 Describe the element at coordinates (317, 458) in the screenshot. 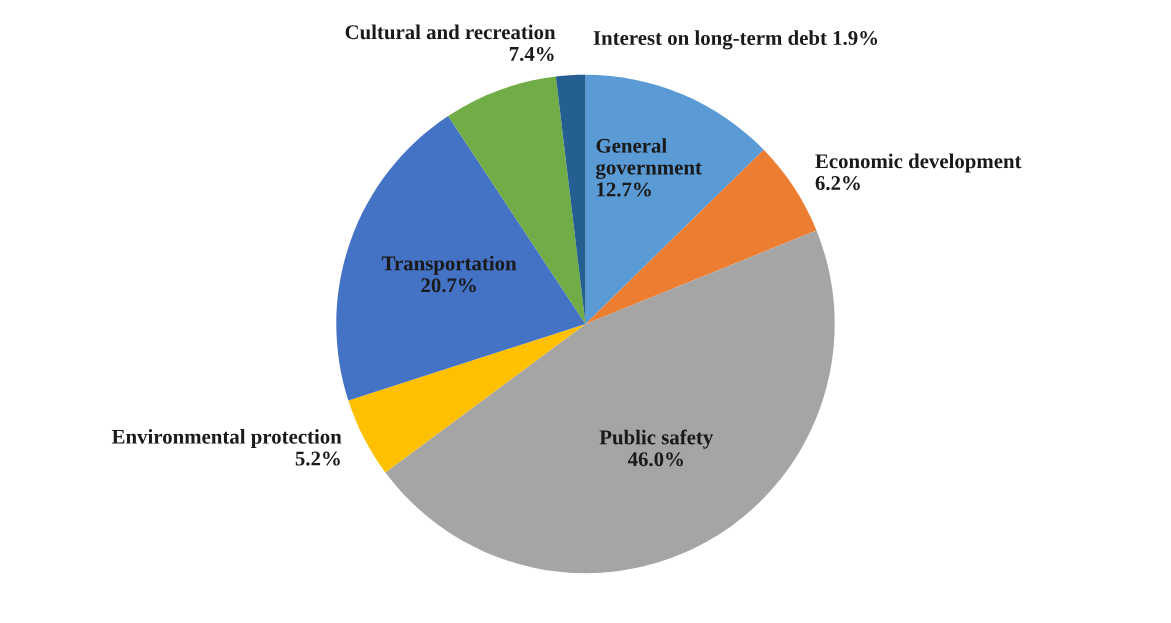

I see `data-label: 5.2%` at that location.